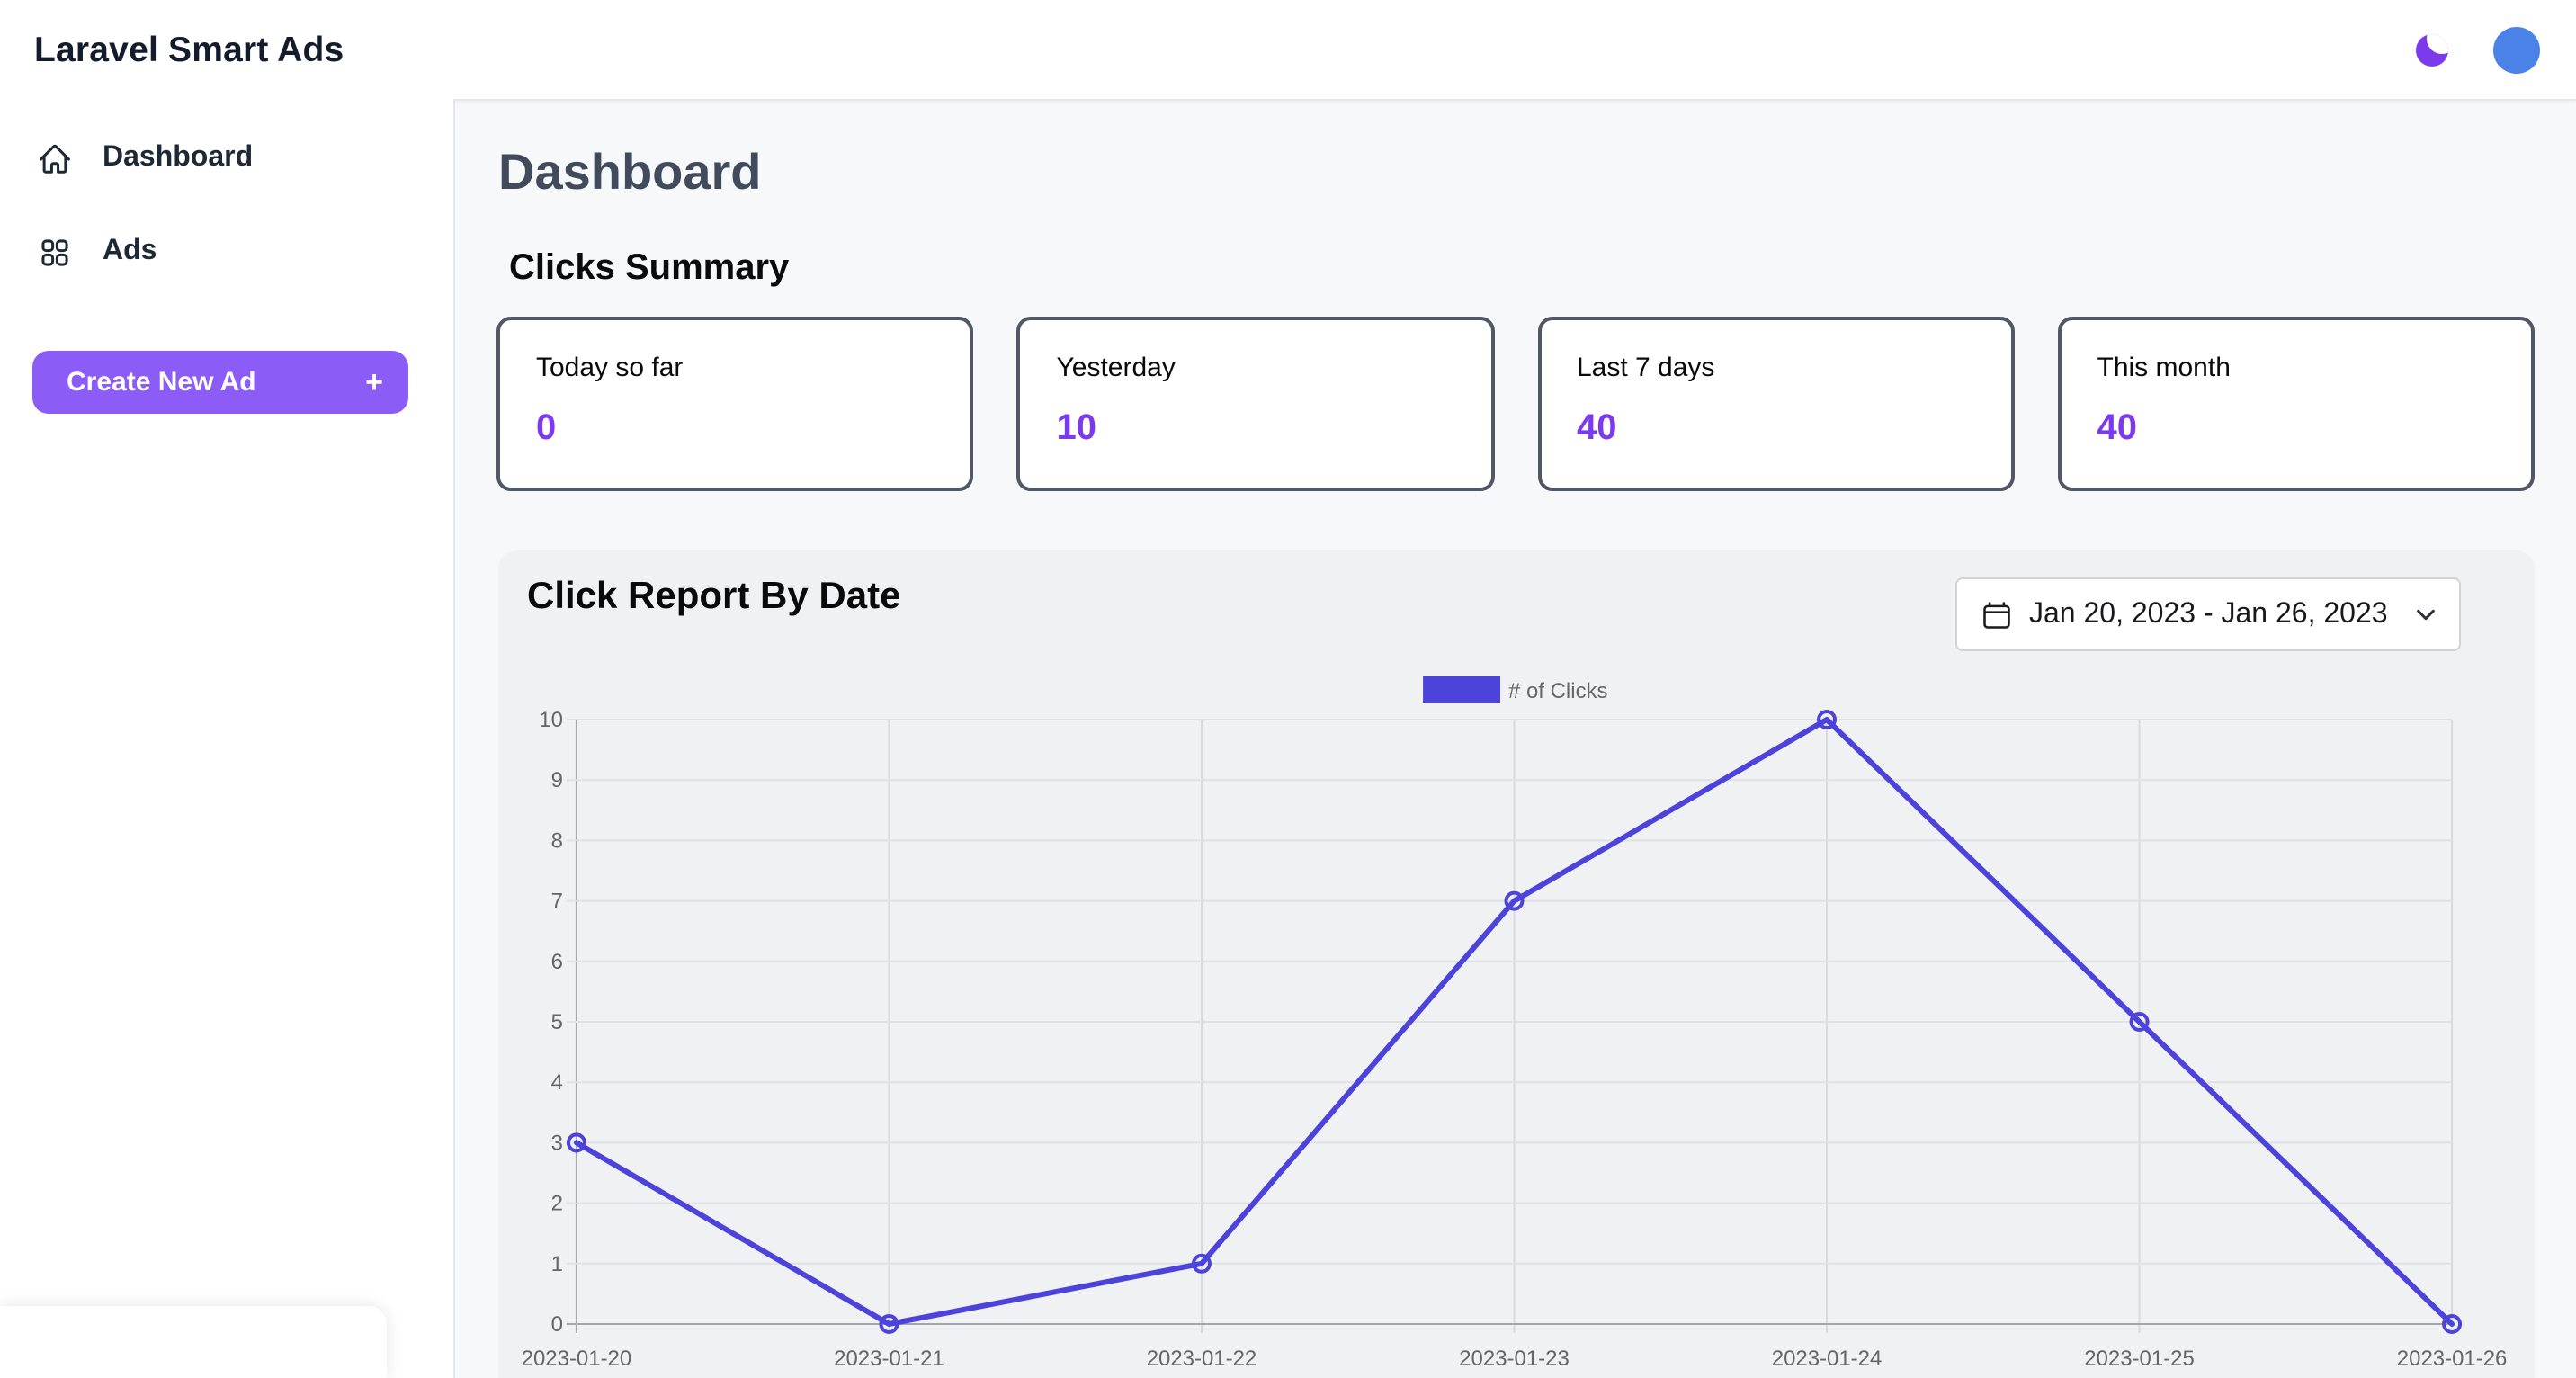  I want to click on svg-text: 2023-01-20, so click(577, 1359).